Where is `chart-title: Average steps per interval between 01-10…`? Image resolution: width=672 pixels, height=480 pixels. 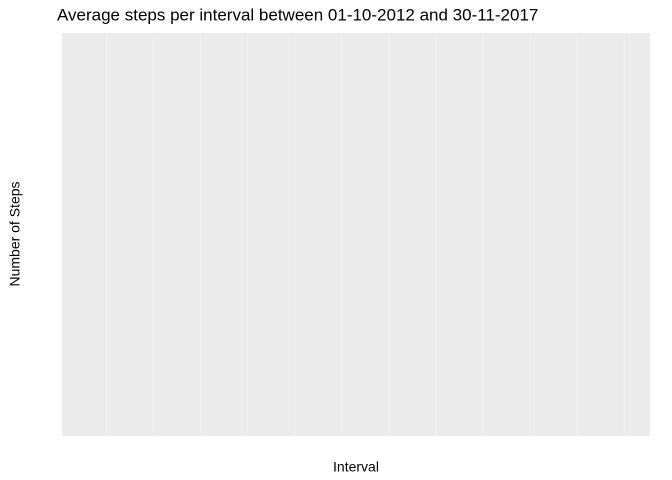
chart-title: Average steps per interval between 01-10… is located at coordinates (297, 14).